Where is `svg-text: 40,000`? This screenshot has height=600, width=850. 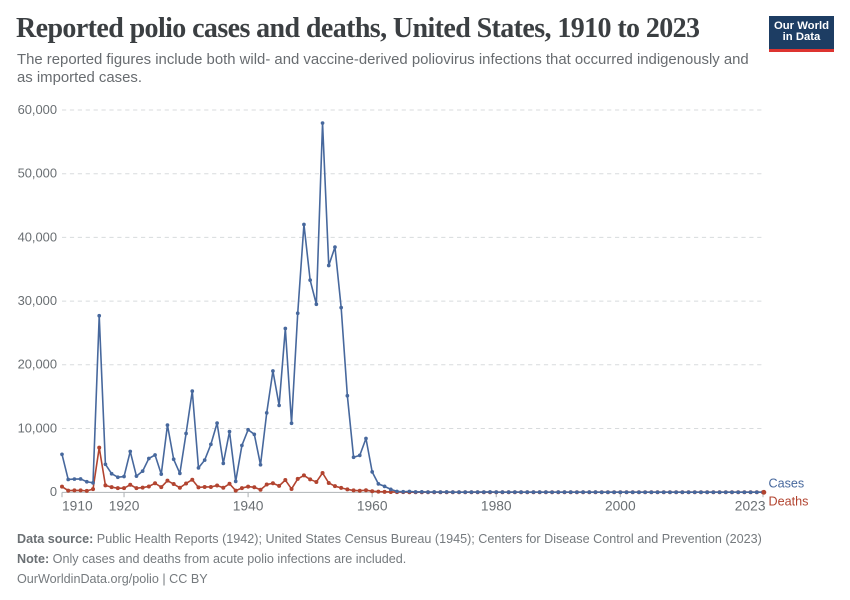
svg-text: 40,000 is located at coordinates (37, 236).